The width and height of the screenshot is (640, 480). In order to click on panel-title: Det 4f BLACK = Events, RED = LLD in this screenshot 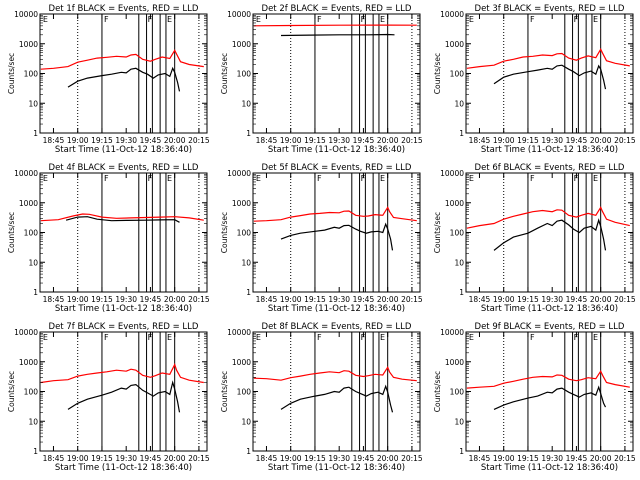, I will do `click(124, 168)`.